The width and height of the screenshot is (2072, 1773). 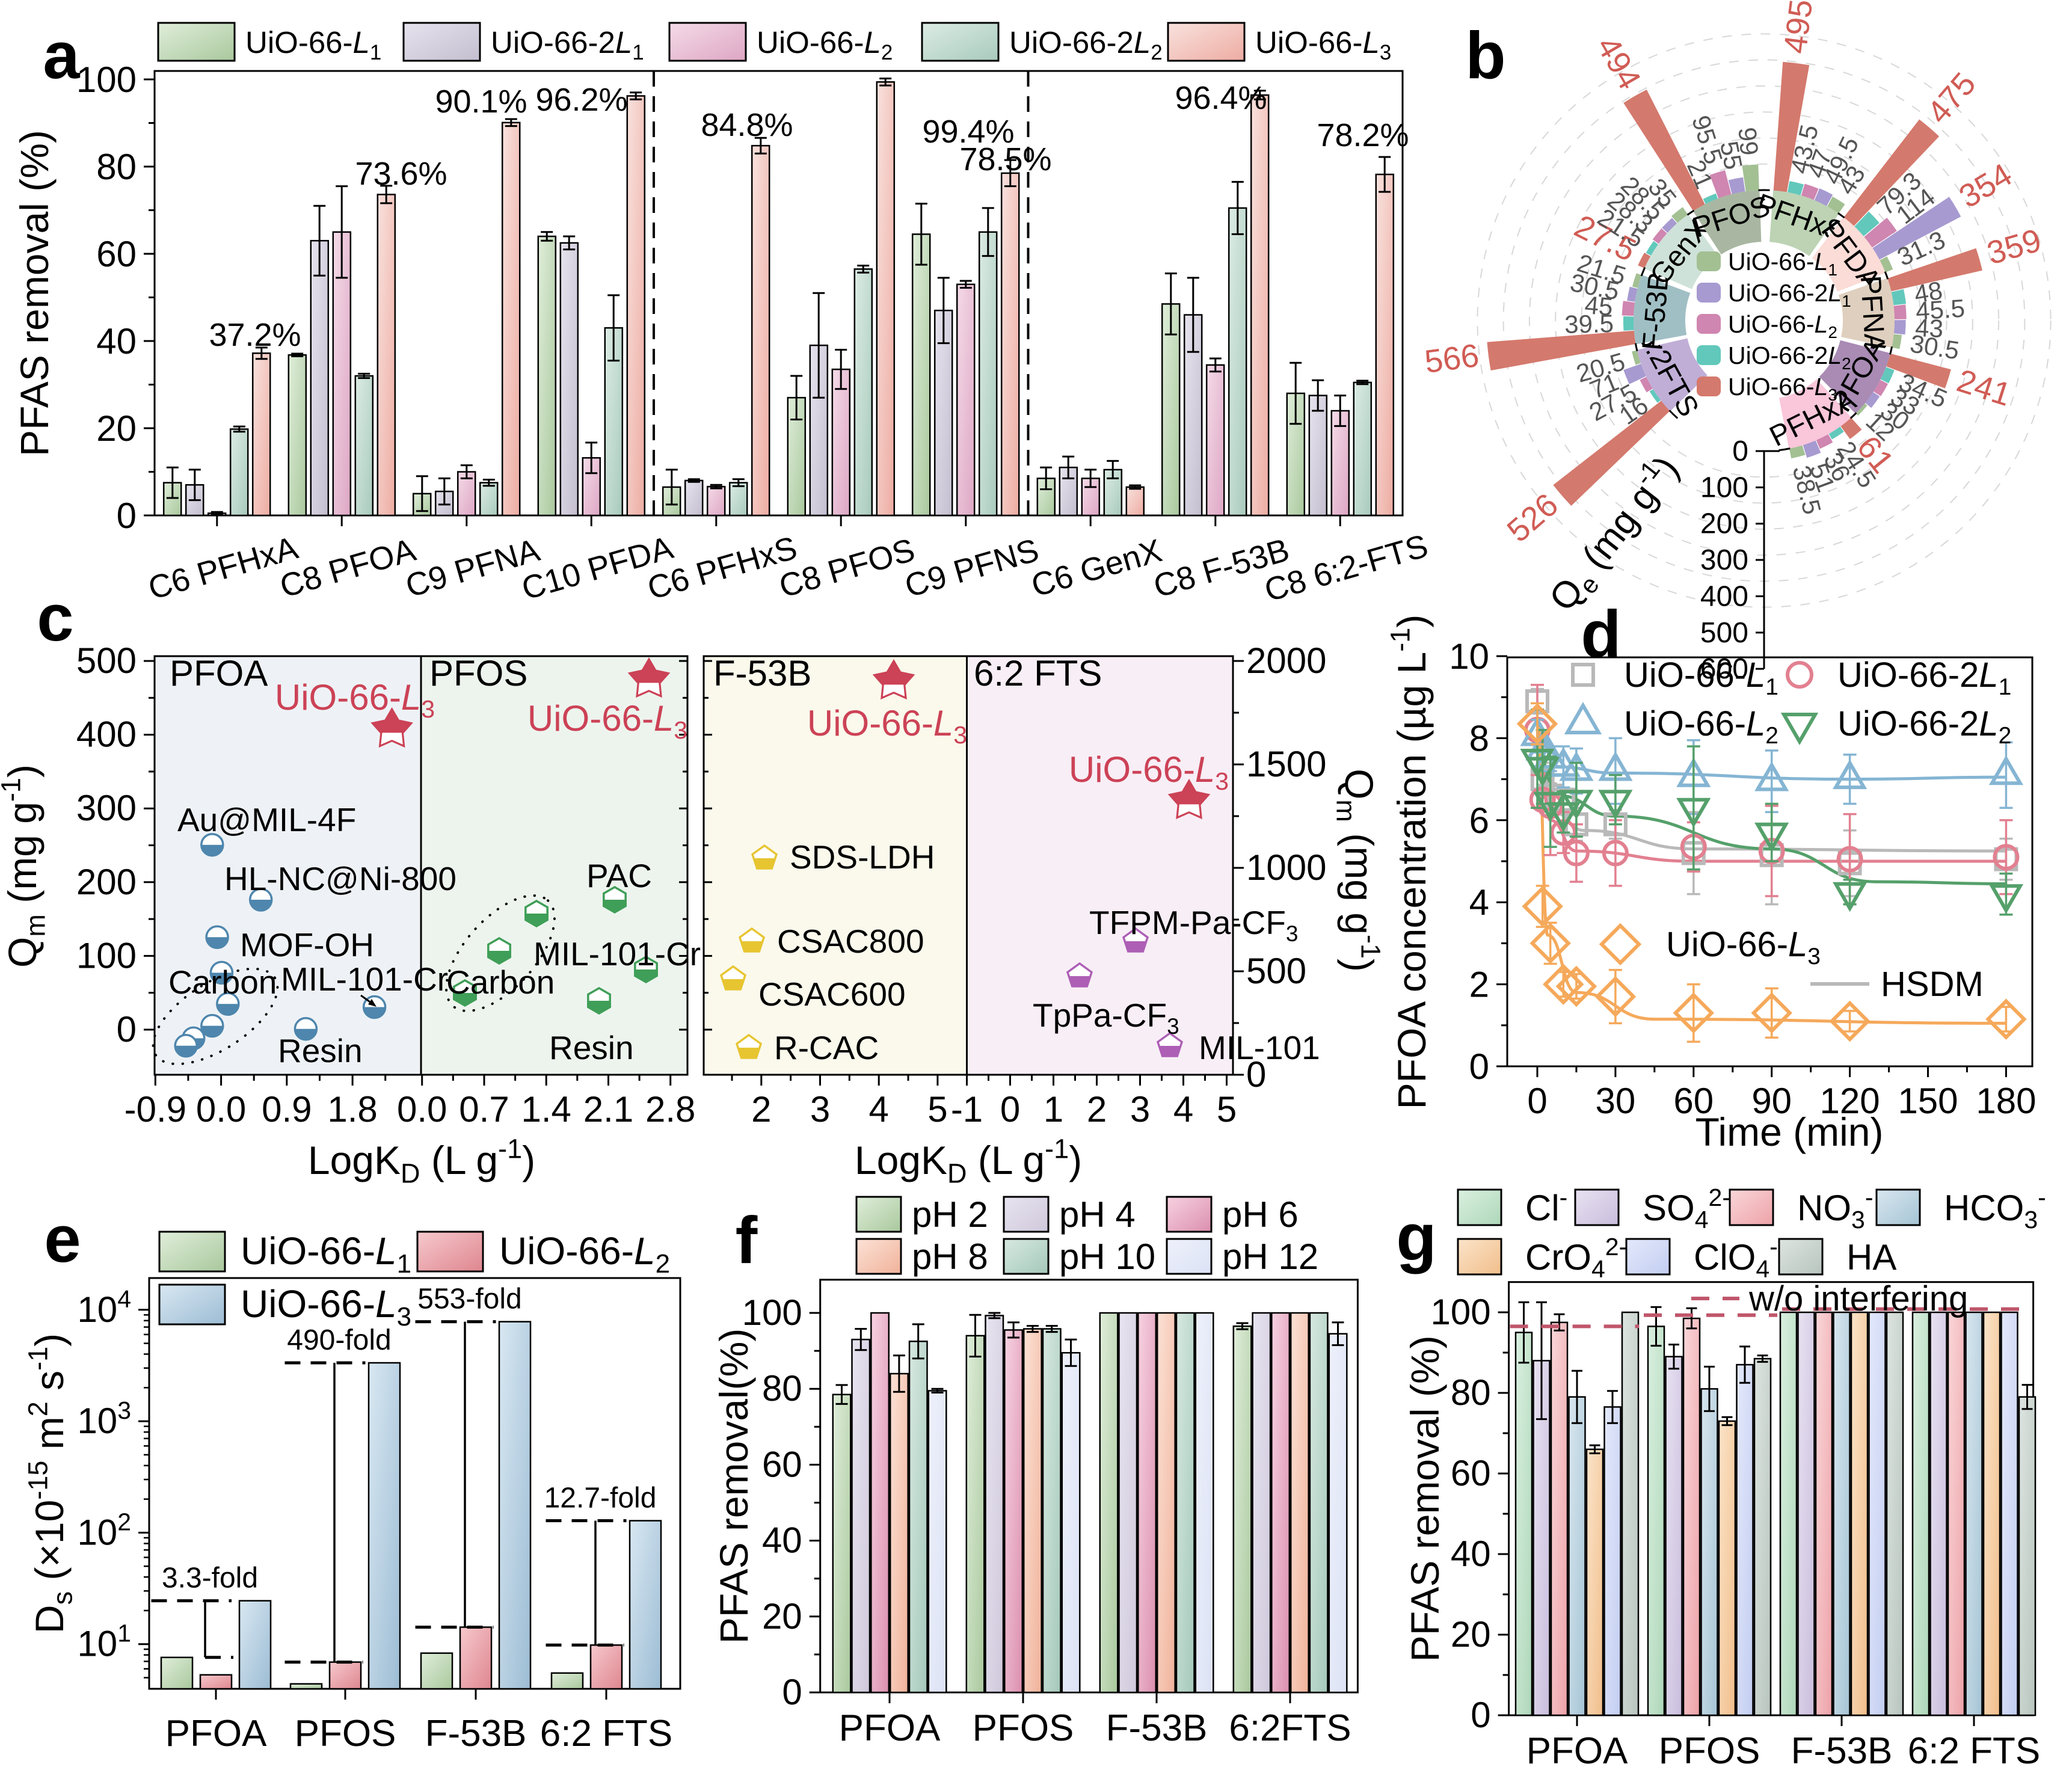 What do you see at coordinates (1259, 1047) in the screenshot?
I see `svg-text: MIL-101` at bounding box center [1259, 1047].